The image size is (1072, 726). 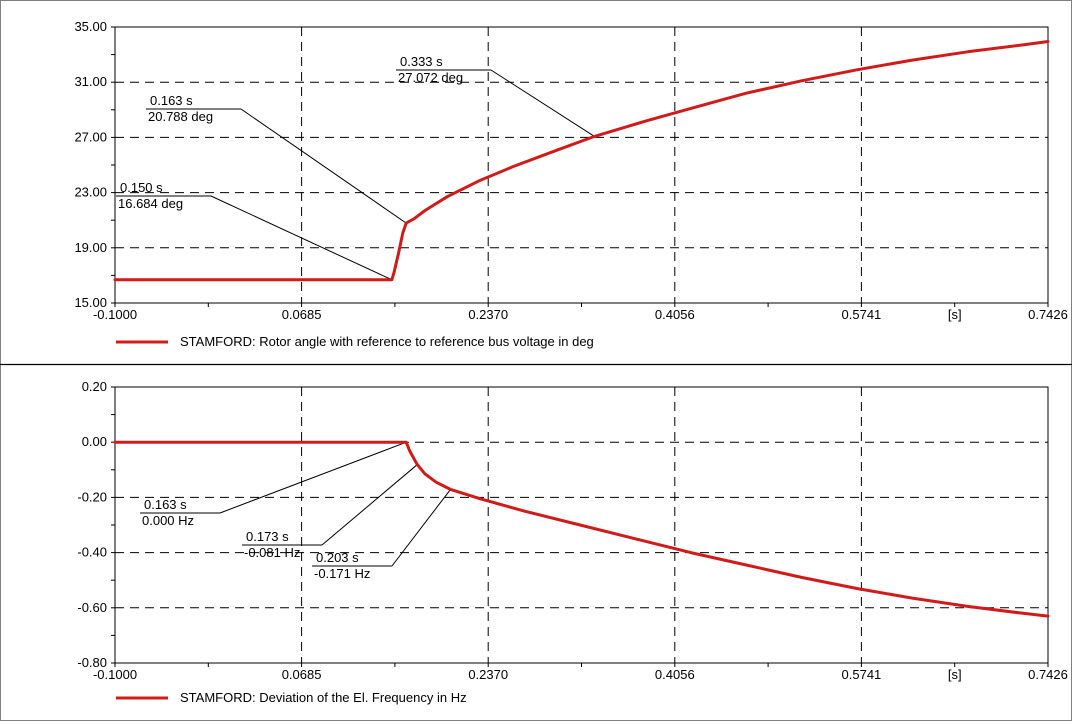 I want to click on y-tick-label: 27.00, so click(x=90, y=136).